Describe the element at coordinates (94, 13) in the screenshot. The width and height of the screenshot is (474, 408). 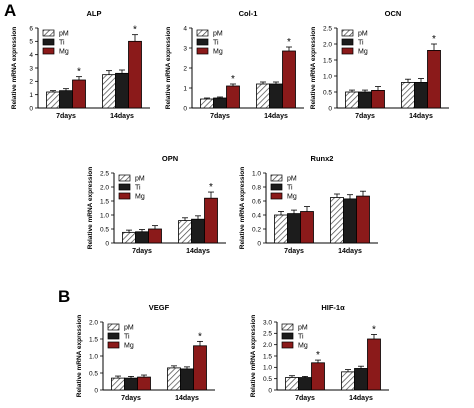
I see `chart-title: ALP` at that location.